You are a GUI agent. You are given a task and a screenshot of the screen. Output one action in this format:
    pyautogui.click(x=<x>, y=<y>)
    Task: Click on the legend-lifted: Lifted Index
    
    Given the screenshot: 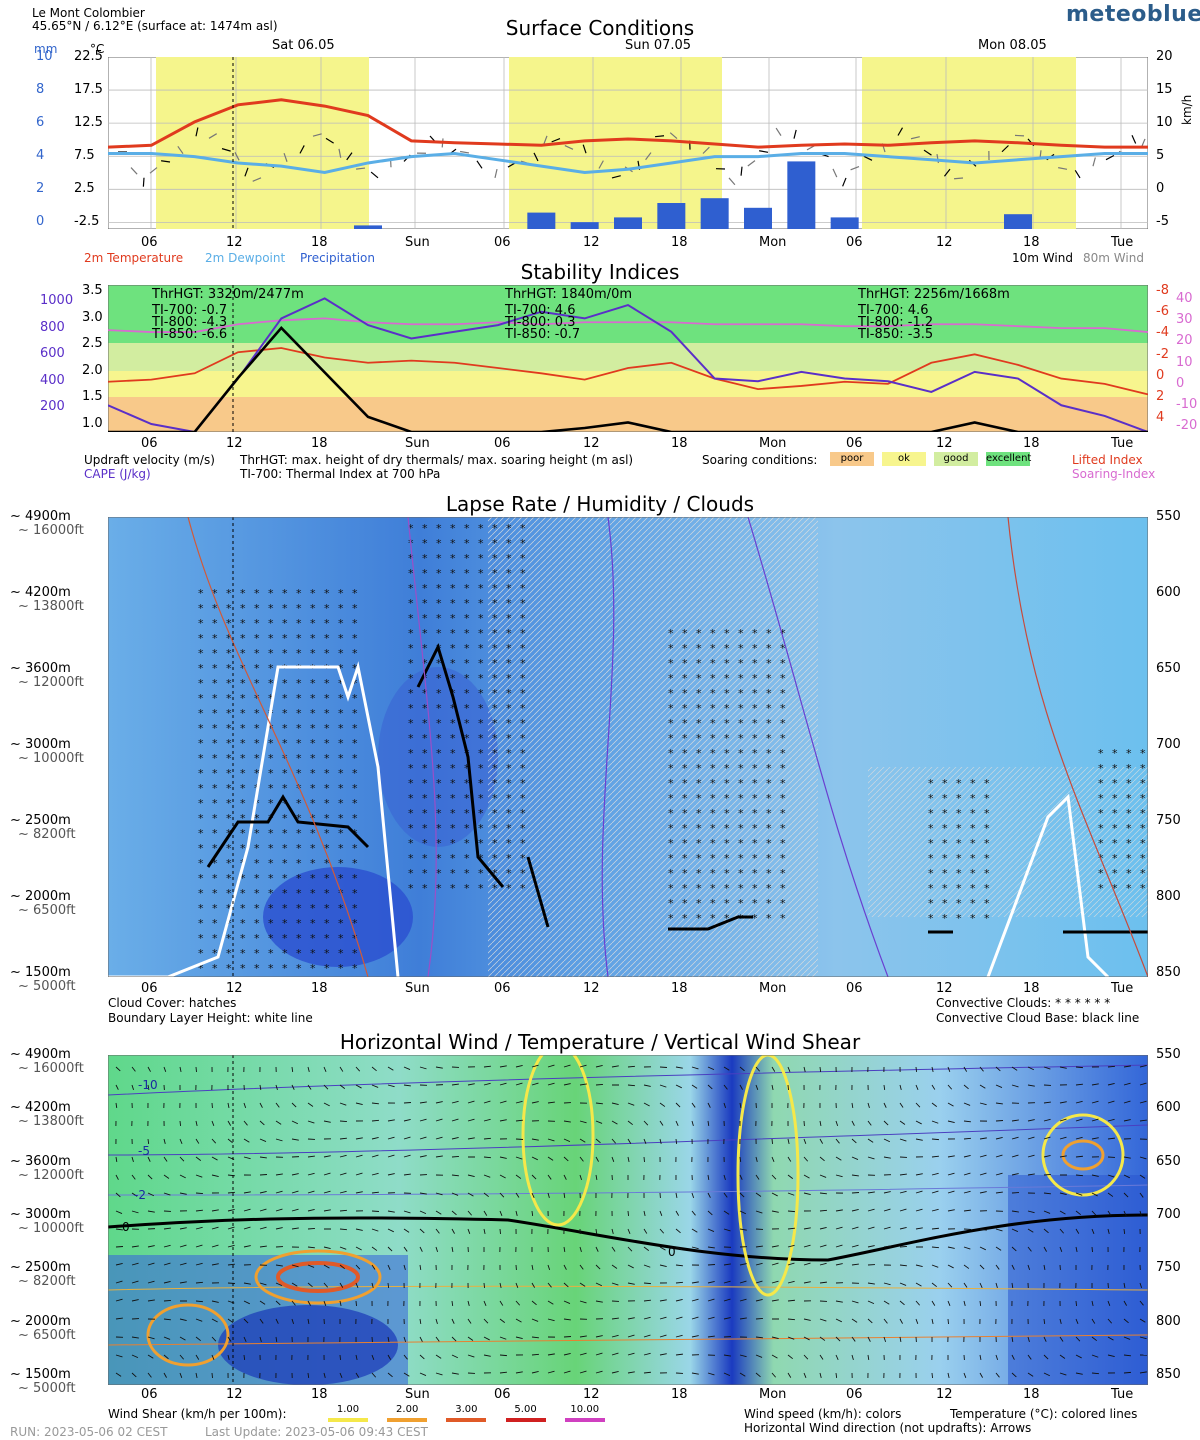 What is the action you would take?
    pyautogui.click(x=1107, y=460)
    